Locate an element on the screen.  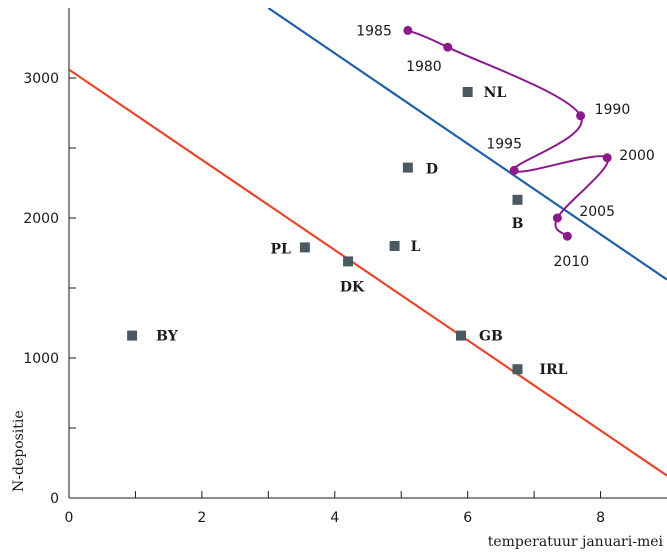
country-label: L is located at coordinates (416, 247).